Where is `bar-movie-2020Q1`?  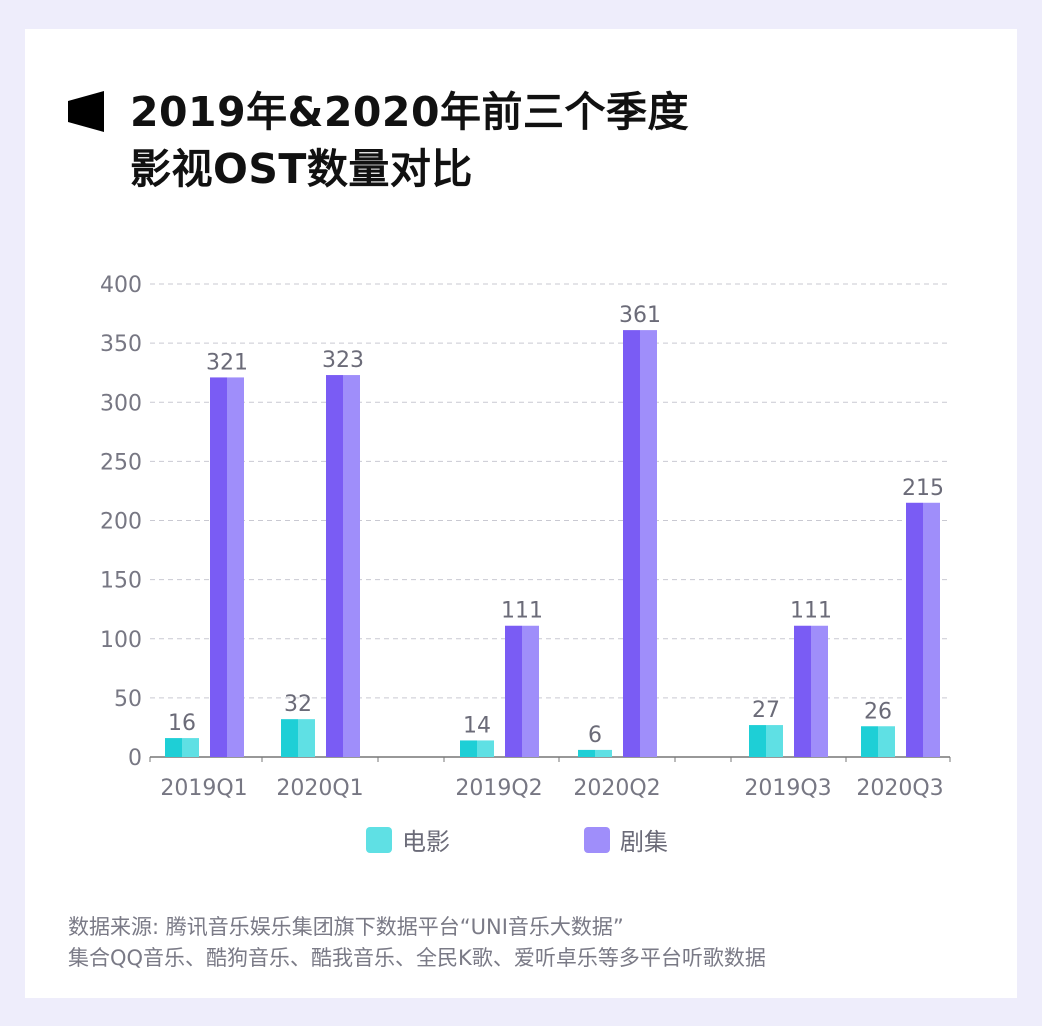 bar-movie-2020Q1 is located at coordinates (289, 738).